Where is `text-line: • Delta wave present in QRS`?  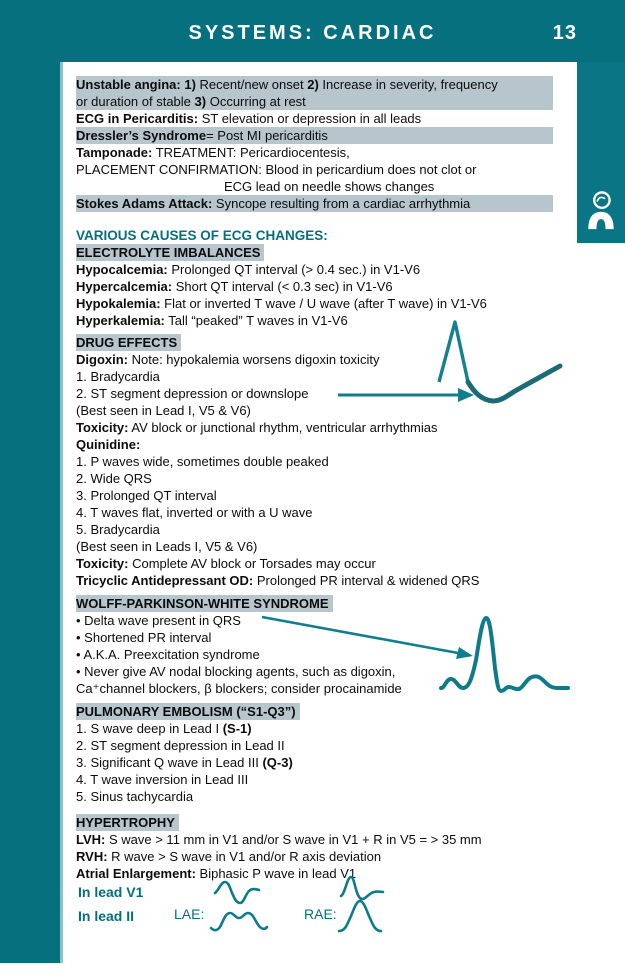 text-line: • Delta wave present in QRS is located at coordinates (314, 620).